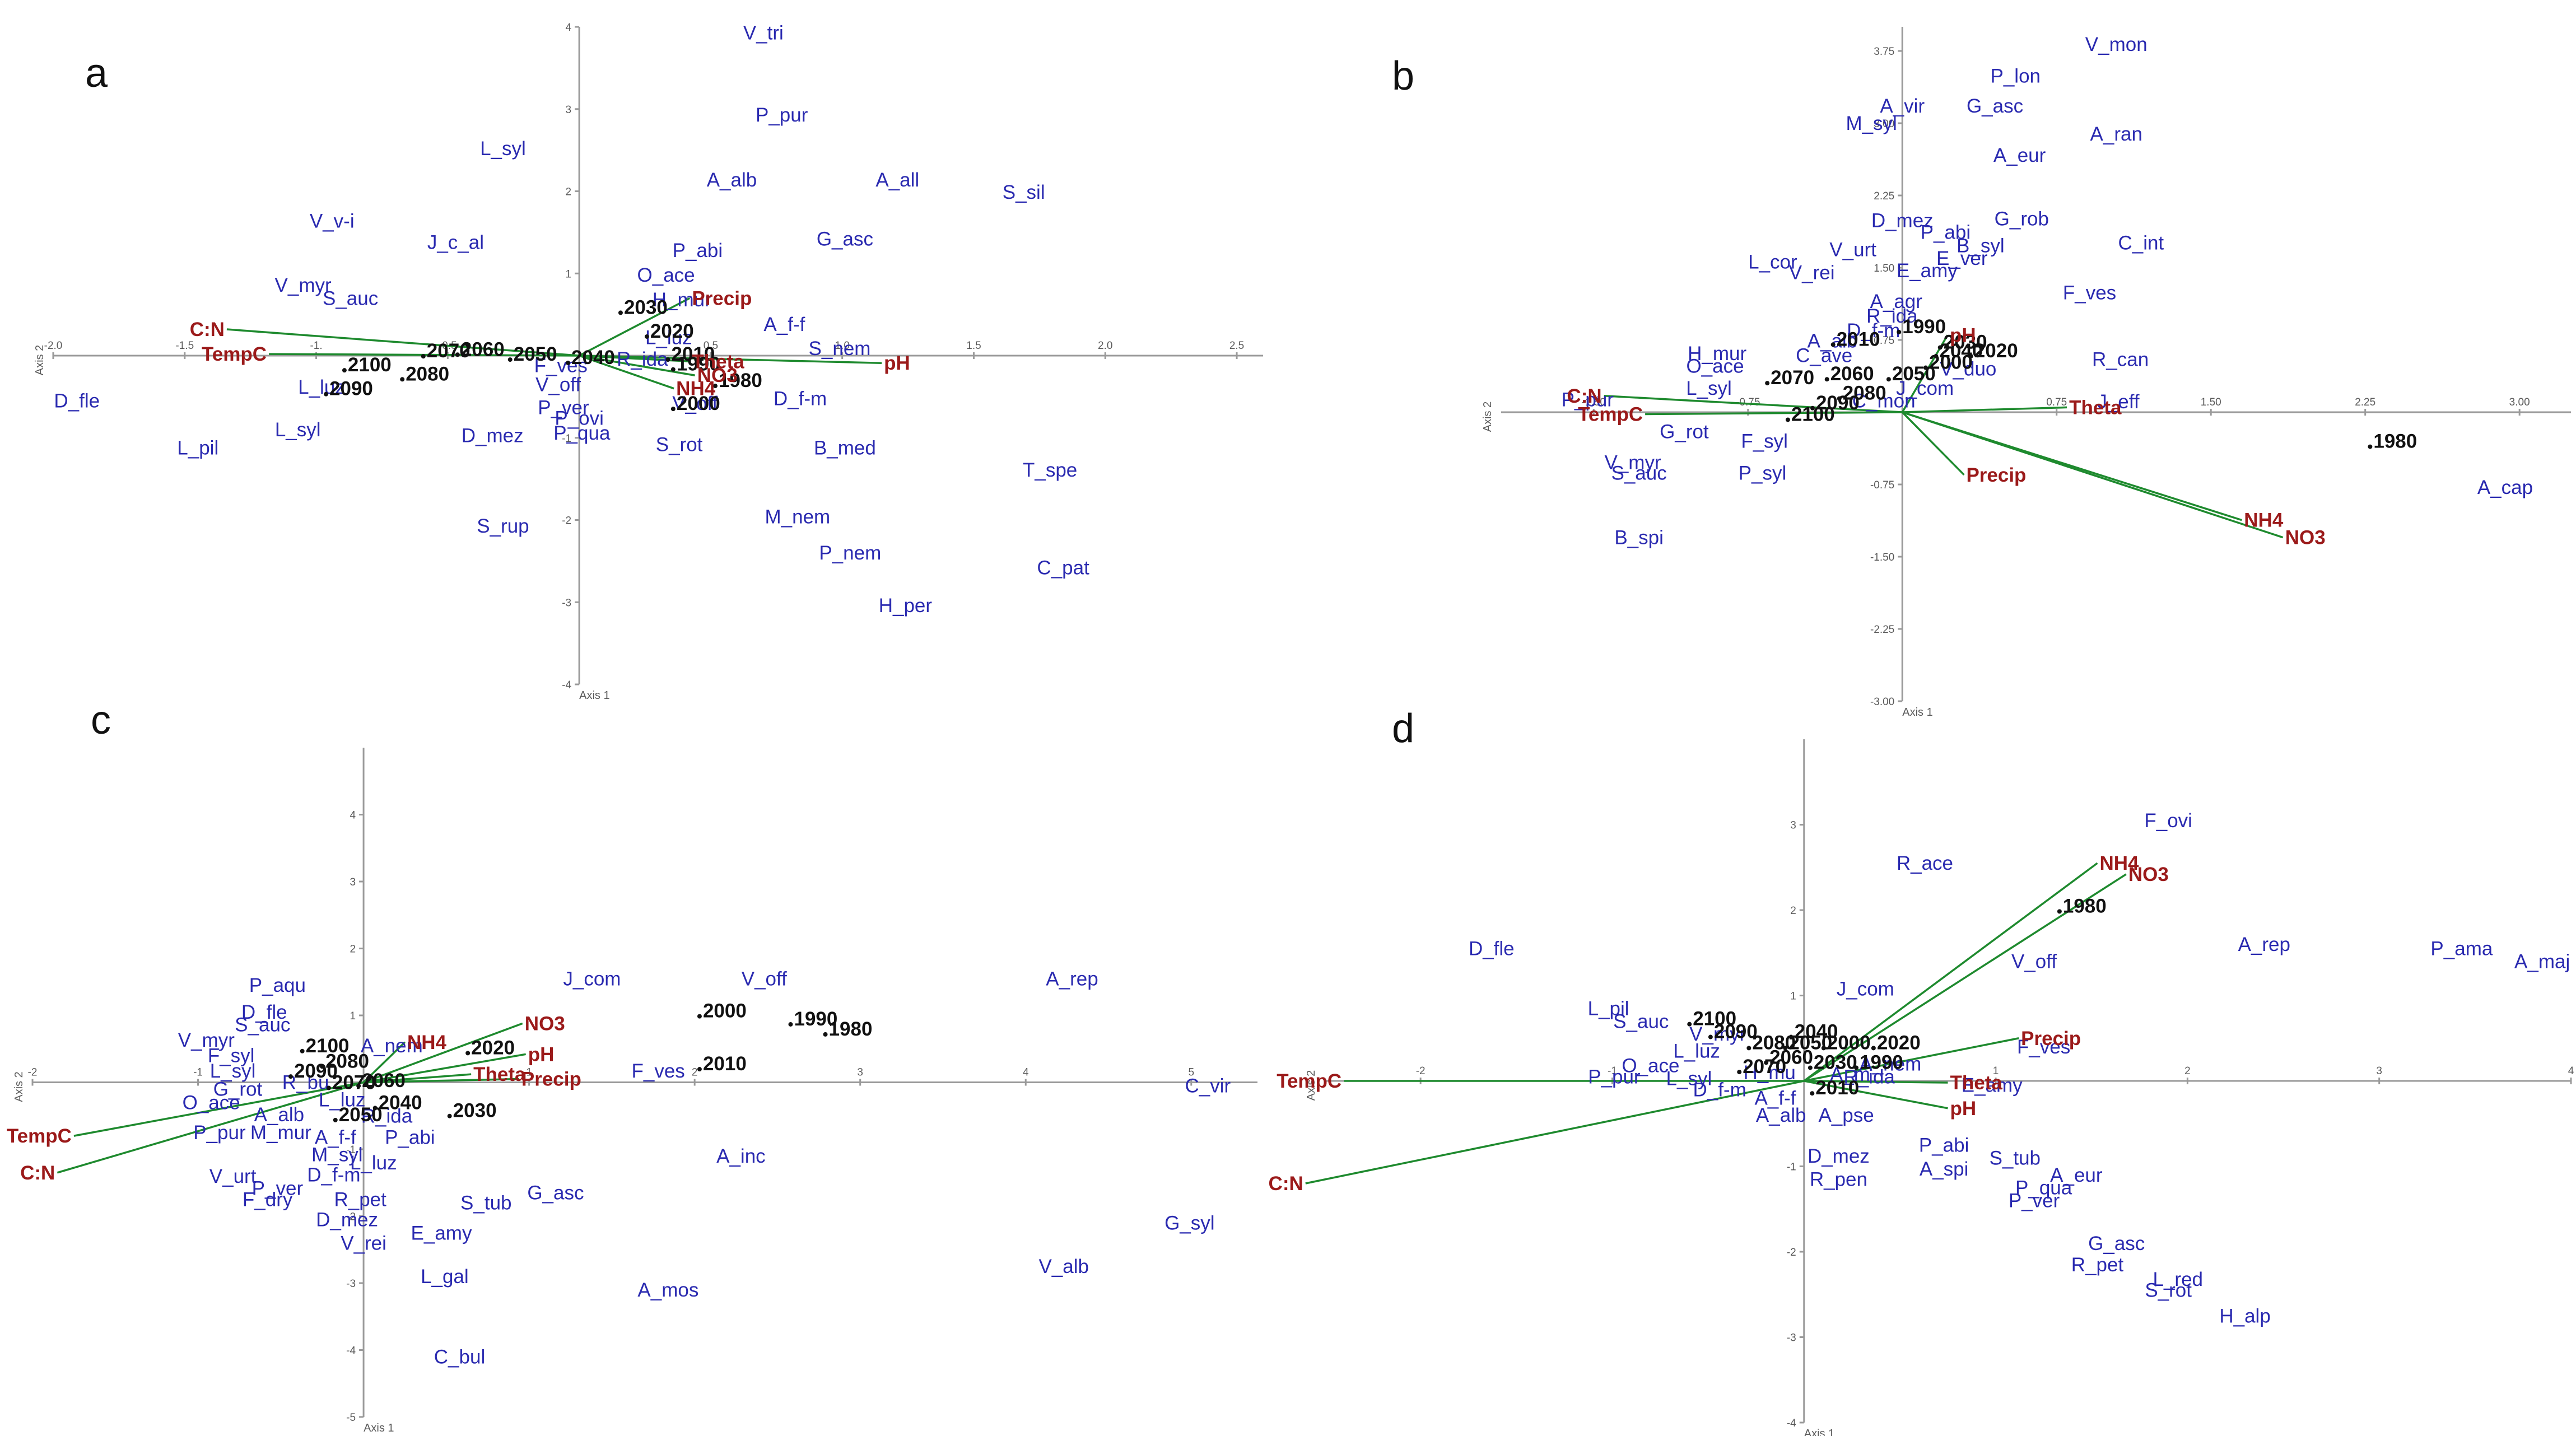 The height and width of the screenshot is (1436, 2576). I want to click on species-label: L_syl, so click(503, 149).